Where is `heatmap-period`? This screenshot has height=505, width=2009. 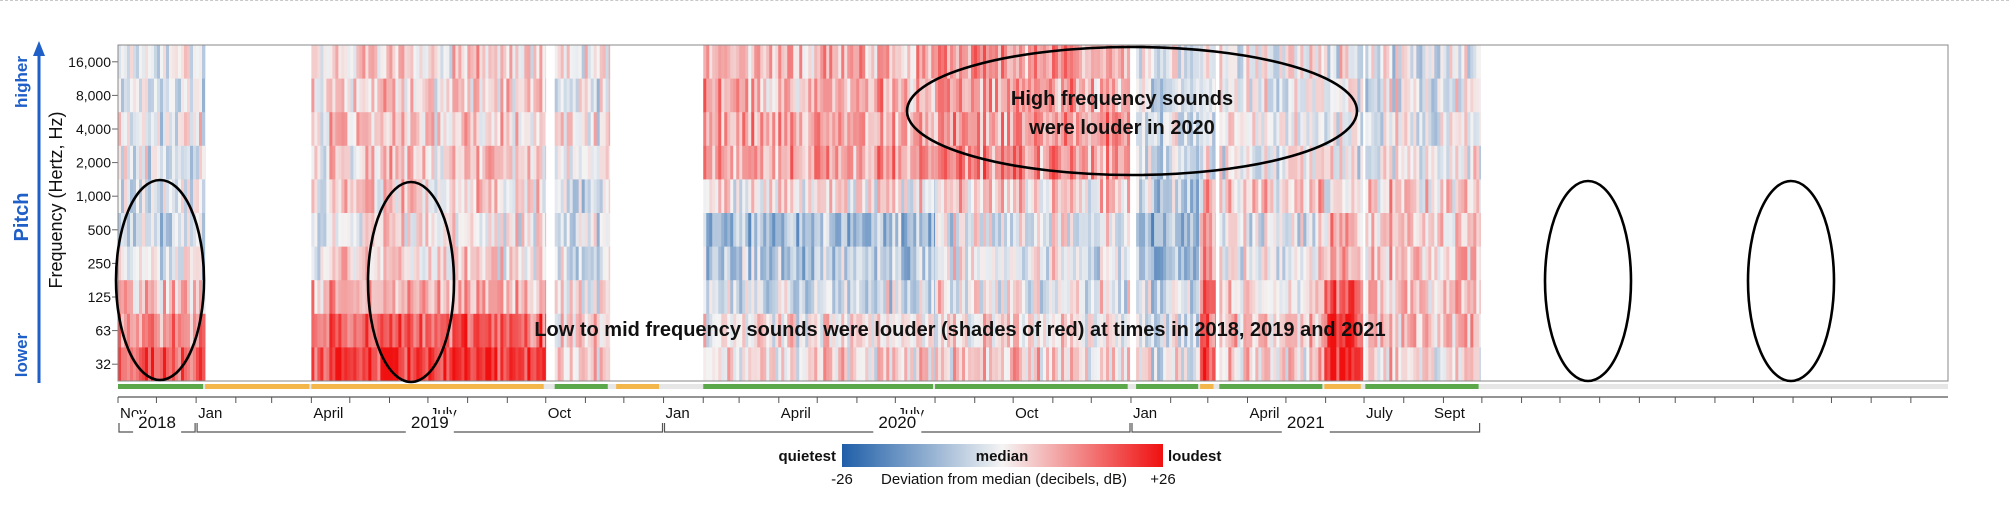
heatmap-period is located at coordinates (819, 213).